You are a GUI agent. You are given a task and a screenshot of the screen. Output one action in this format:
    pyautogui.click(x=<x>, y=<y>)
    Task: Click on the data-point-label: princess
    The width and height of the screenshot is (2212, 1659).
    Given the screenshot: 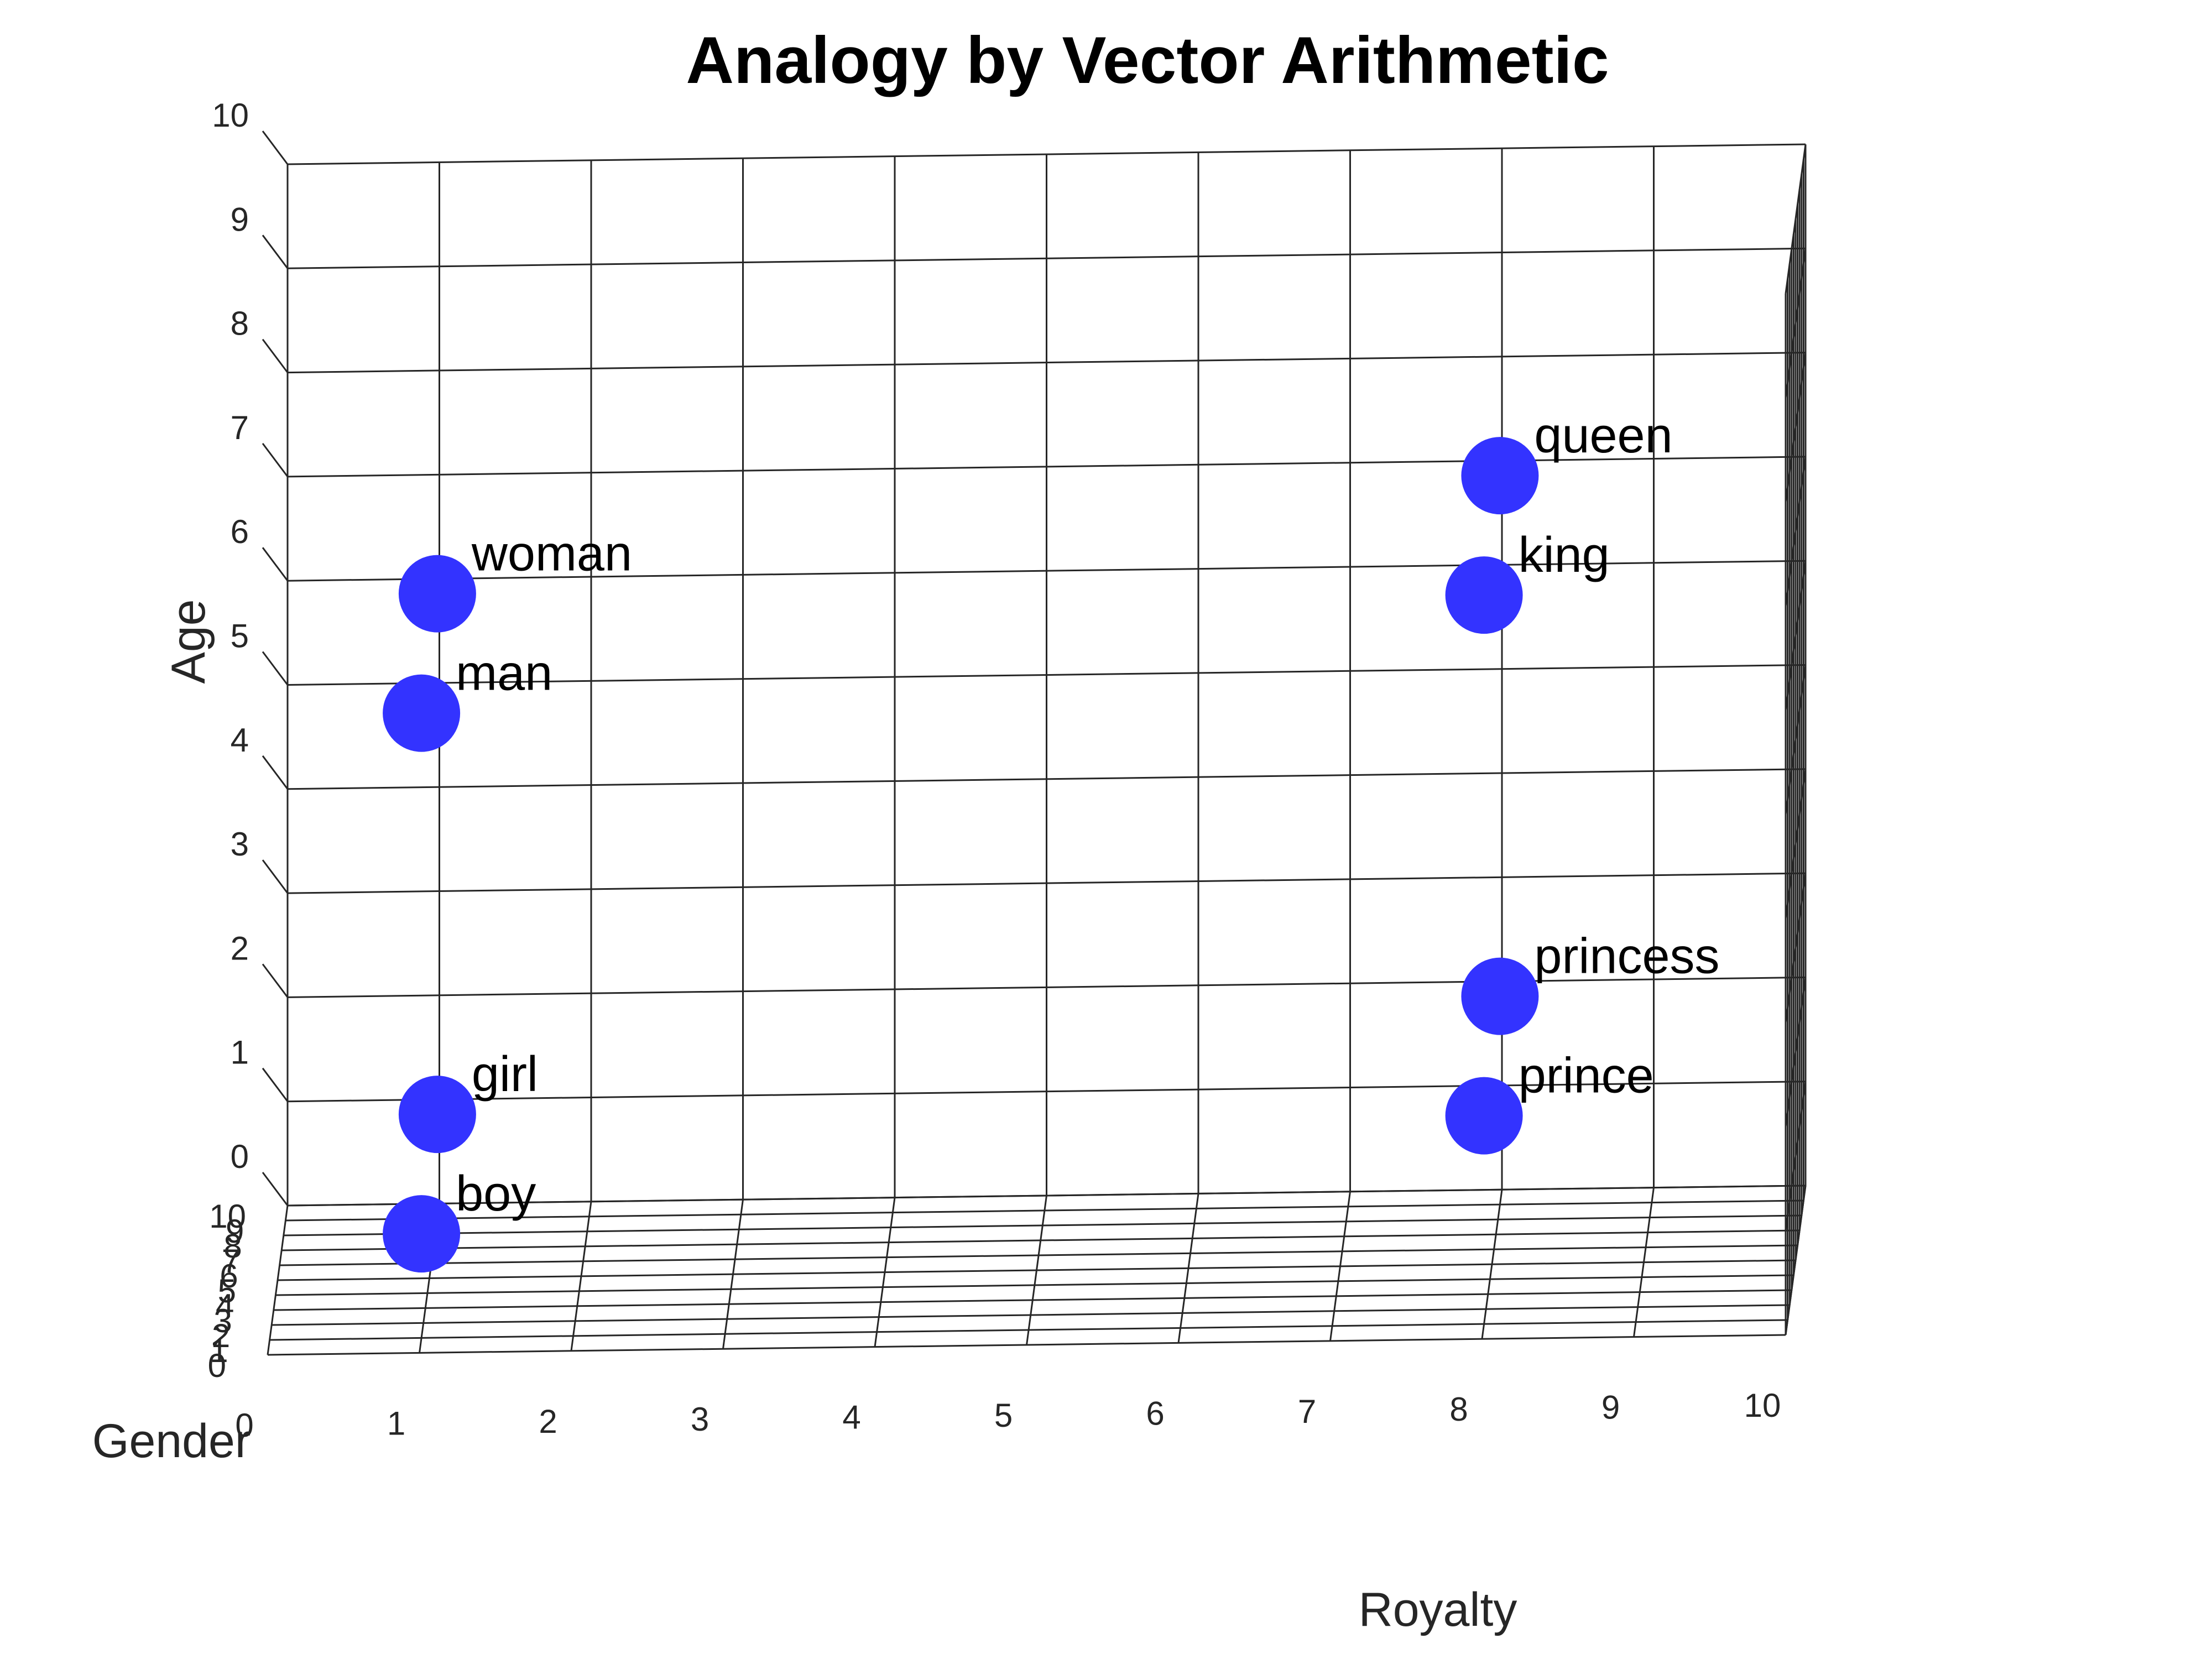 What is the action you would take?
    pyautogui.click(x=1627, y=956)
    